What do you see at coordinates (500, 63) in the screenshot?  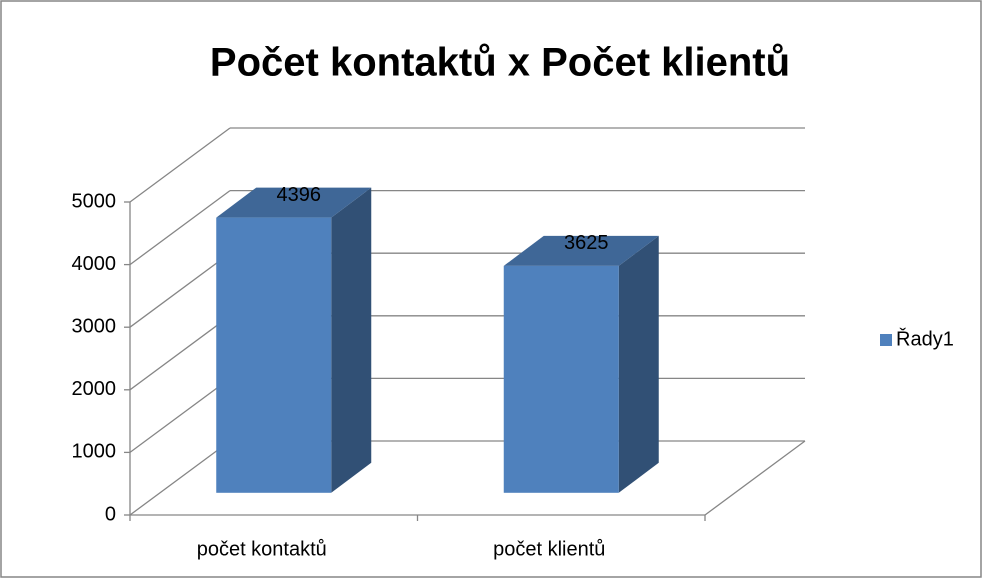 I see `chart-title: Počet kontaktů x Počet klientů` at bounding box center [500, 63].